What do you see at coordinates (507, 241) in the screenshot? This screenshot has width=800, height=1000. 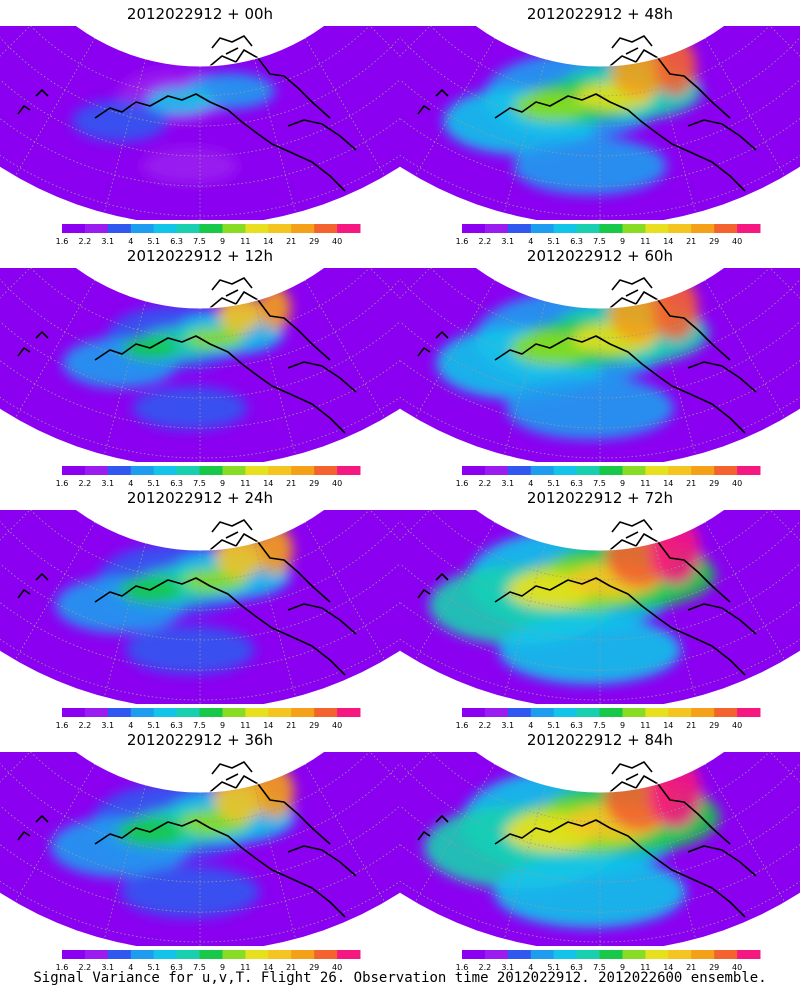 I see `colorbar-tick-label: 3.1` at bounding box center [507, 241].